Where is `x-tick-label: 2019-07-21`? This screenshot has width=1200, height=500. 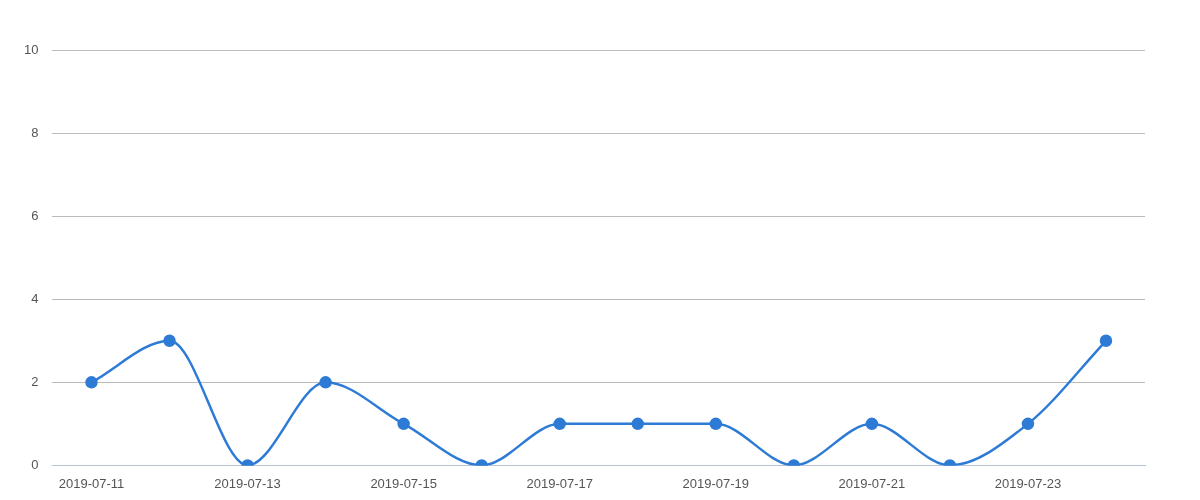
x-tick-label: 2019-07-21 is located at coordinates (872, 483).